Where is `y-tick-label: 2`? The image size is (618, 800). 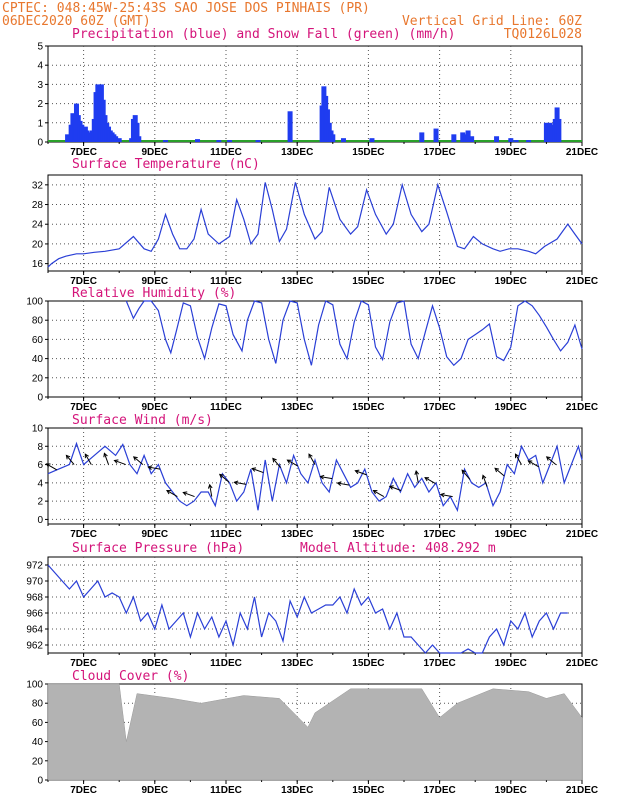
y-tick-label: 2 is located at coordinates (40, 104).